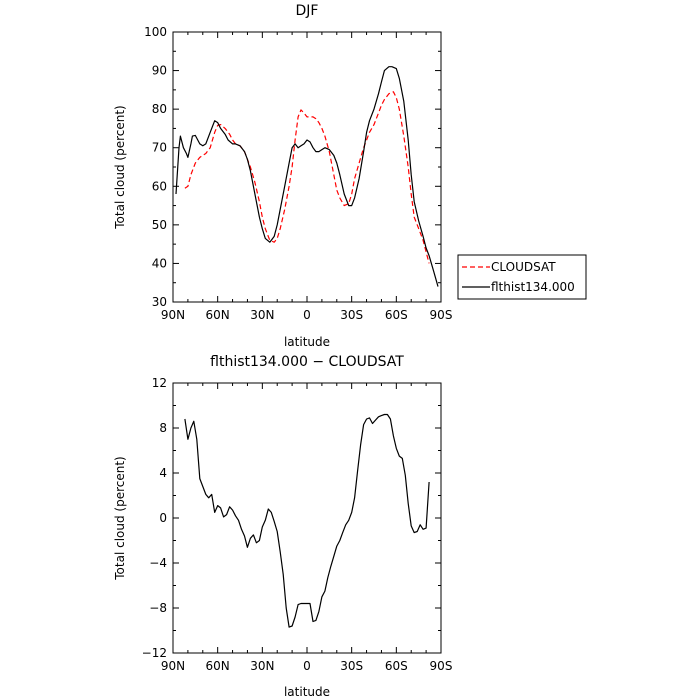  Describe the element at coordinates (441, 666) in the screenshot. I see `bottom-xtick-label: 90S` at that location.